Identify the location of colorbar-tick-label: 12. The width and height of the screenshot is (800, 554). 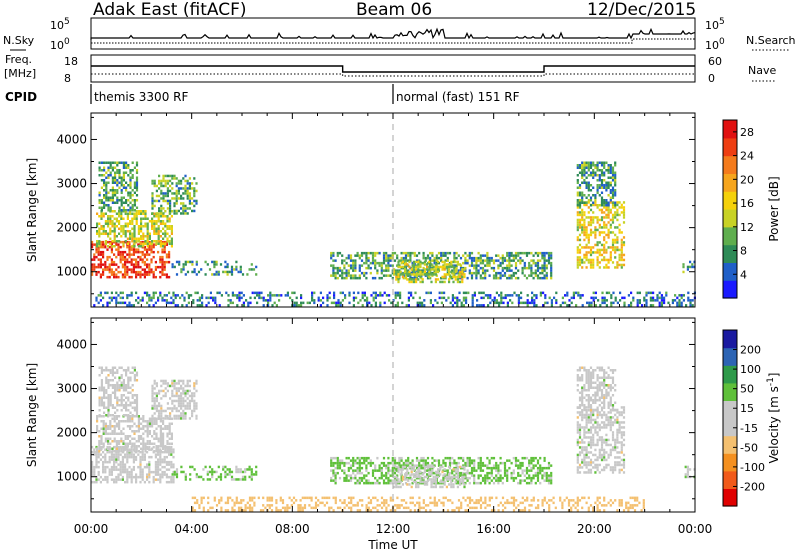
(747, 227).